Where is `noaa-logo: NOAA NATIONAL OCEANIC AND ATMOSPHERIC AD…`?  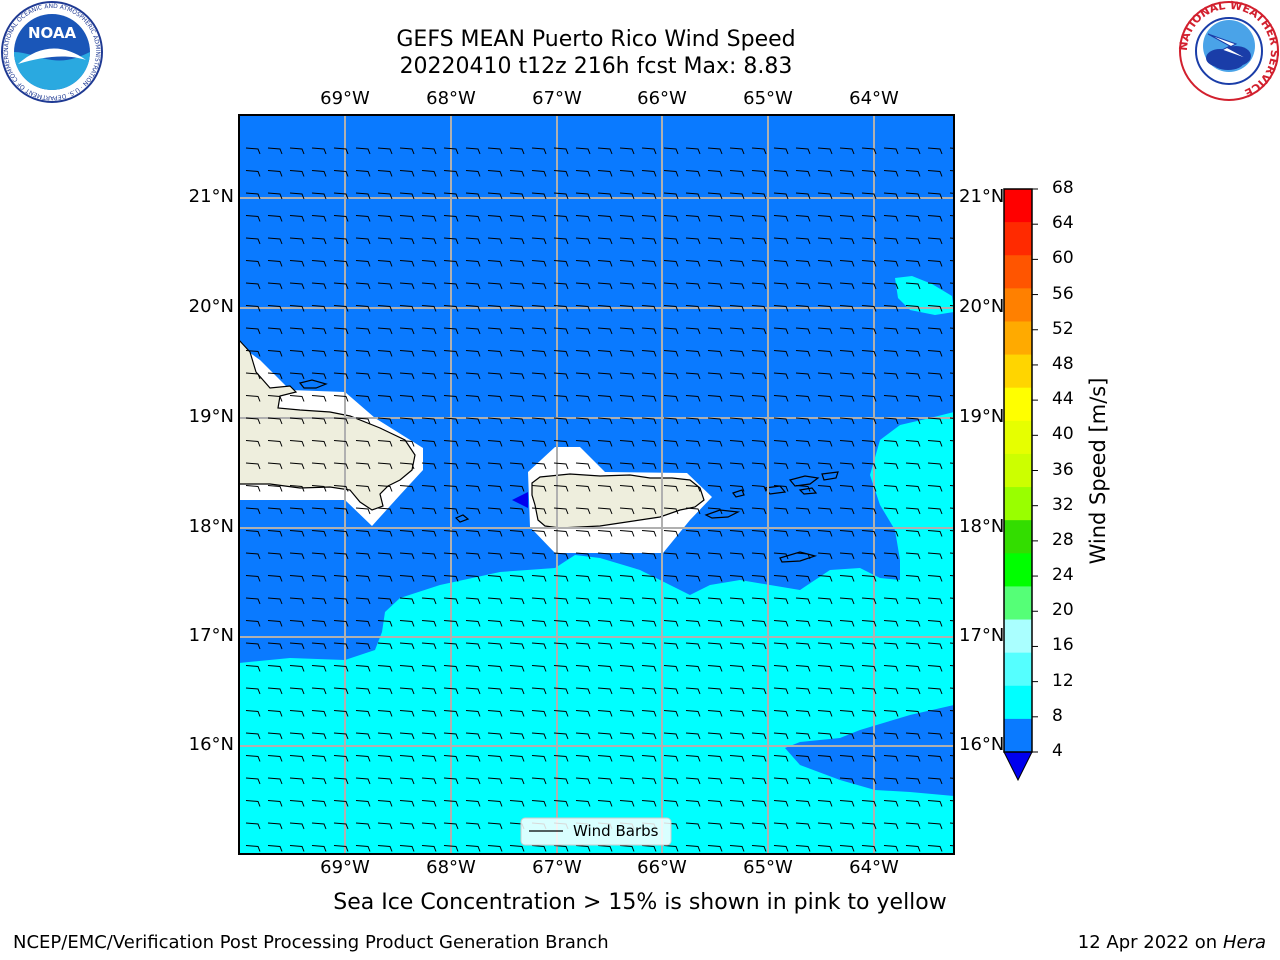 noaa-logo: NOAA NATIONAL OCEANIC AND ATMOSPHERIC AD… is located at coordinates (52, 52).